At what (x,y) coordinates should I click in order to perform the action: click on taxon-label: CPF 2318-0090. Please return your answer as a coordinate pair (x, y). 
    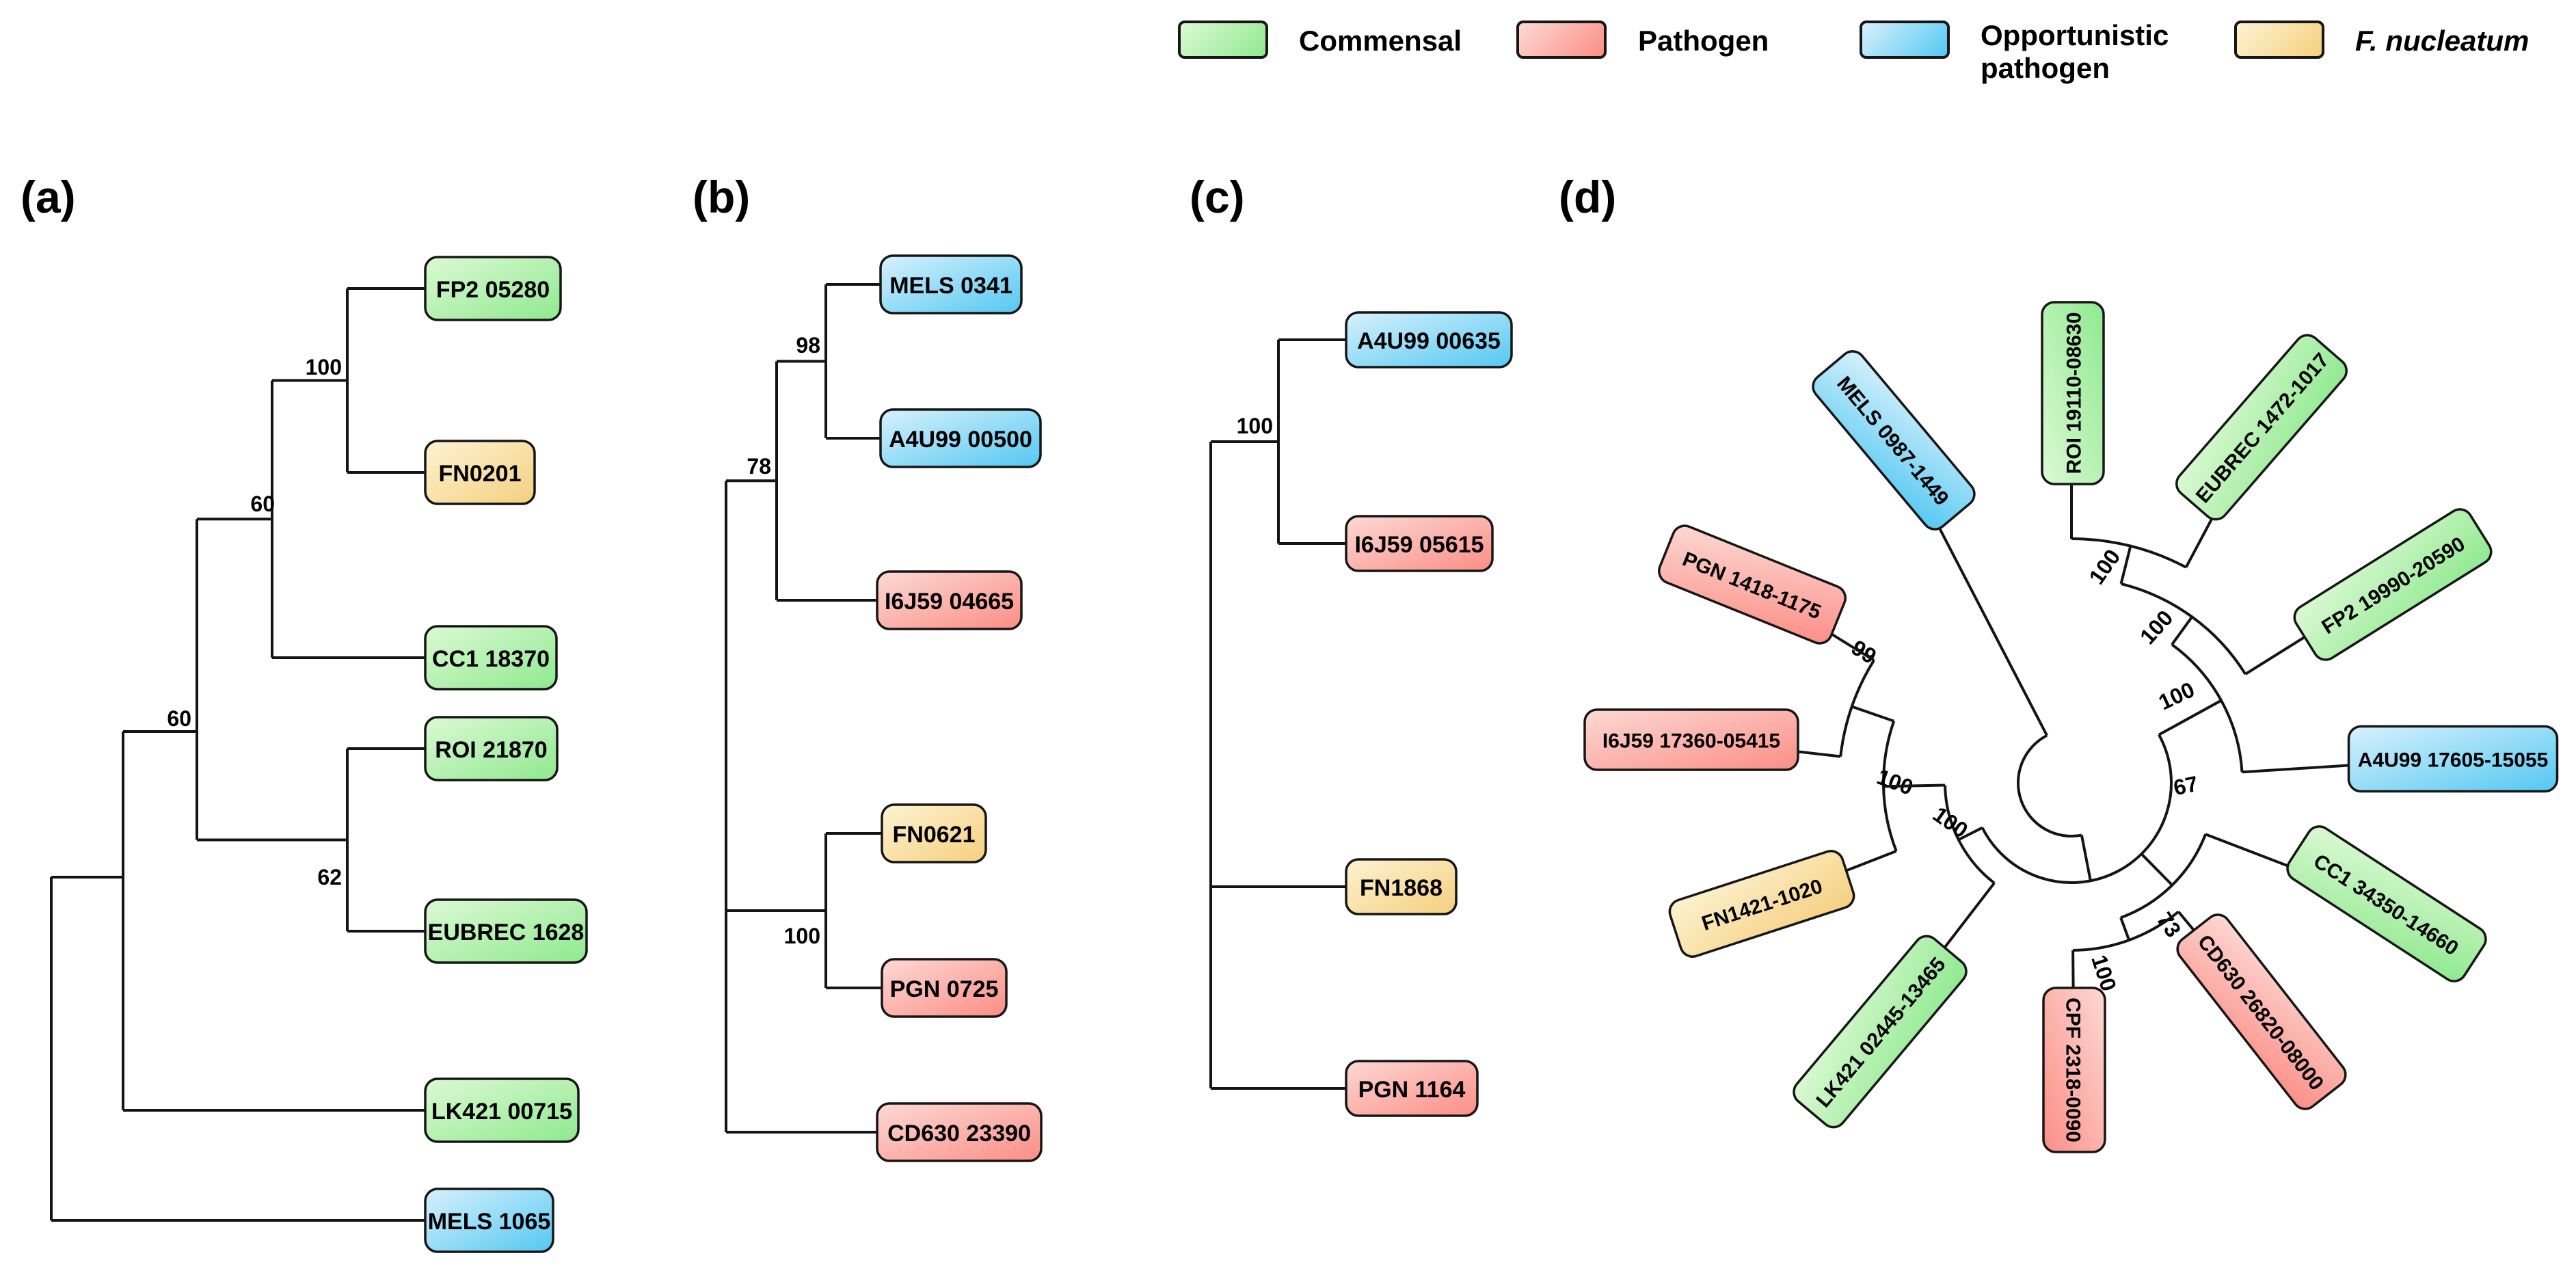
    Looking at the image, I should click on (2073, 1069).